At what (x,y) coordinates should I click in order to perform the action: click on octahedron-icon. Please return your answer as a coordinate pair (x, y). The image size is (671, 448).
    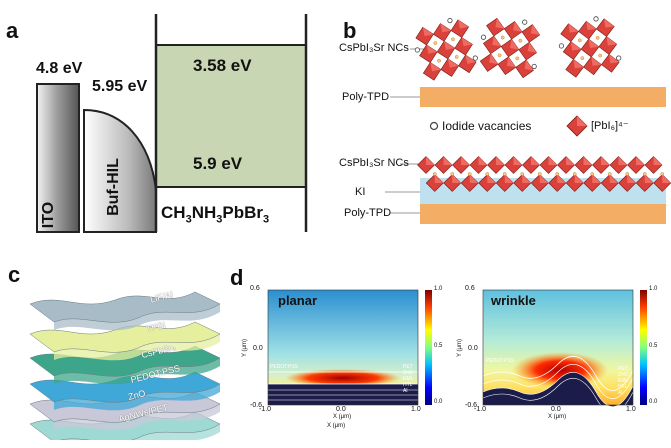
    Looking at the image, I should click on (577, 126).